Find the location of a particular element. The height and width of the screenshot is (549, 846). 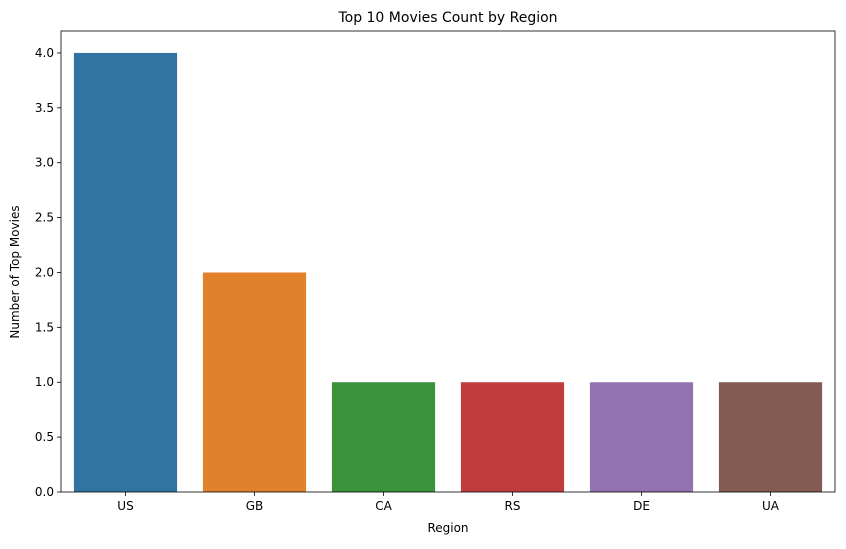

y-tick-label: 2.0 is located at coordinates (44, 272).